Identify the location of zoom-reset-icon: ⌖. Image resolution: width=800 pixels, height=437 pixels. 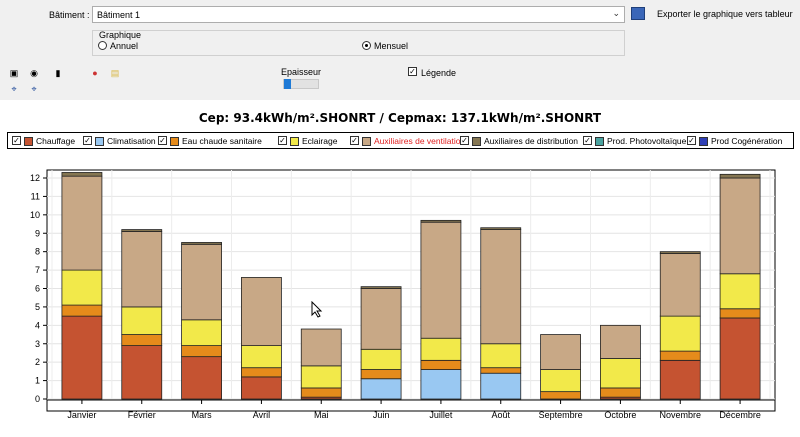
(34, 89).